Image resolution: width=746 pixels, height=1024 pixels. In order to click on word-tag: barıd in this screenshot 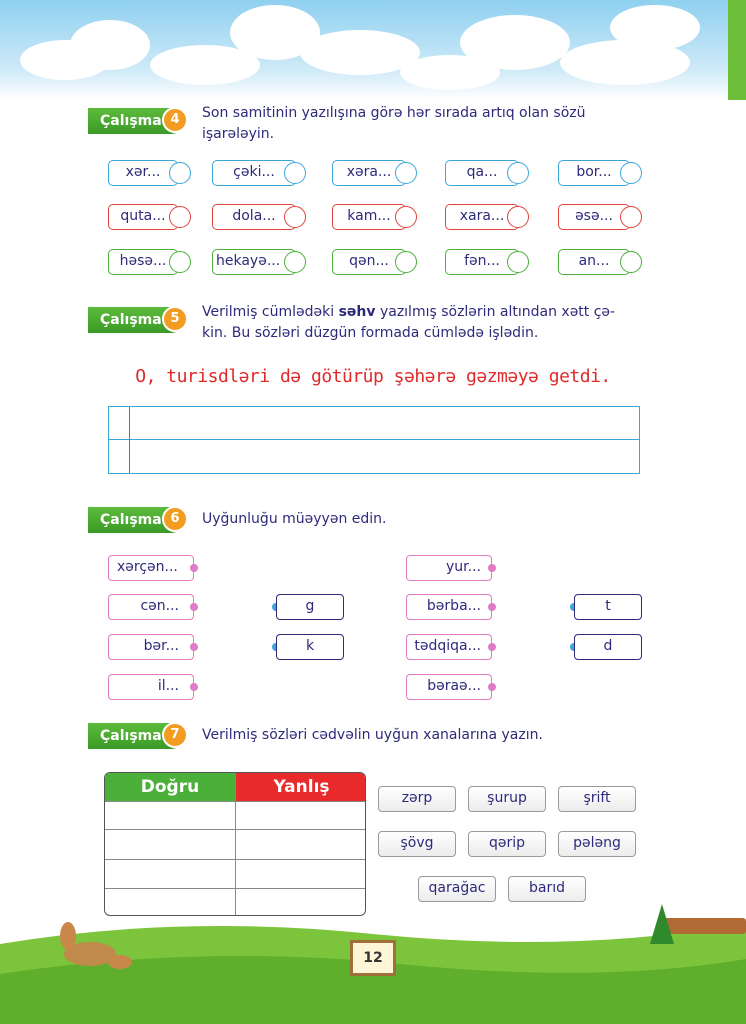, I will do `click(547, 889)`.